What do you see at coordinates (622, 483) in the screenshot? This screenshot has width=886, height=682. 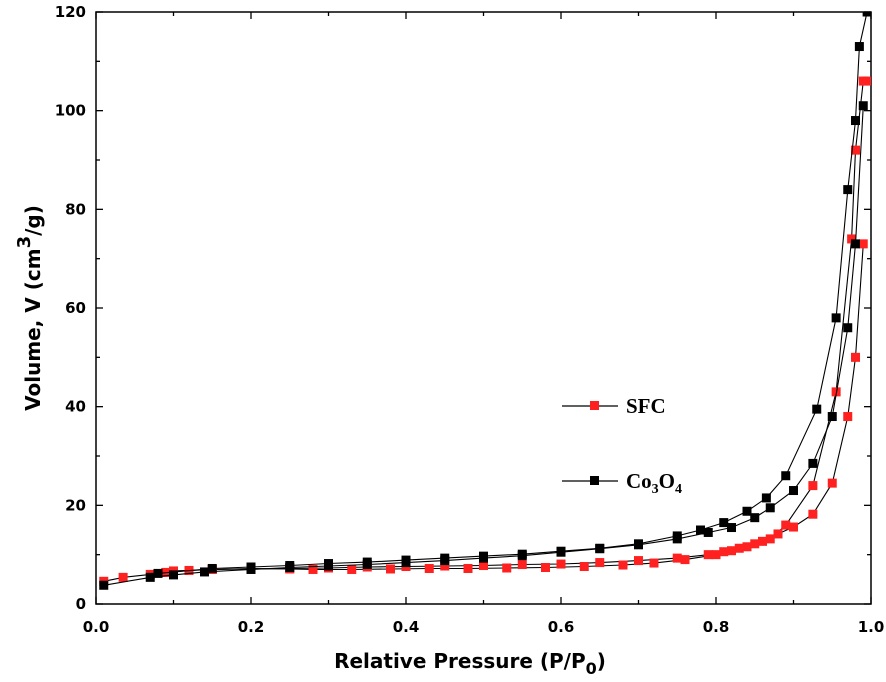 I see `legend-item-co3o4: Co3O4` at bounding box center [622, 483].